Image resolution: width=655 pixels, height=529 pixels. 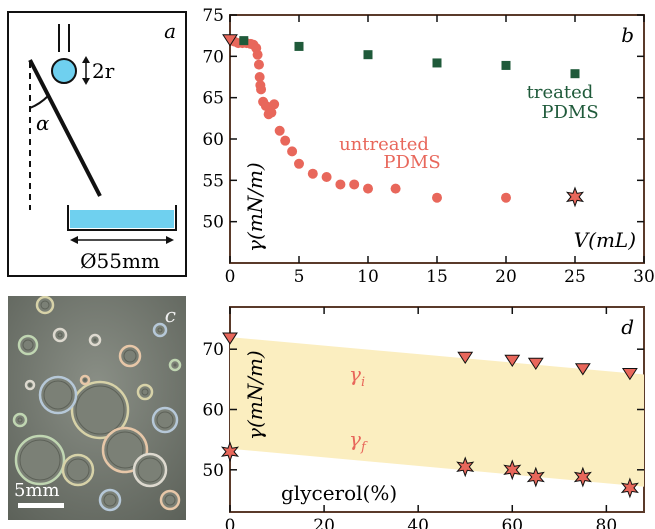 I want to click on y-tick-label: 50, so click(x=213, y=471).